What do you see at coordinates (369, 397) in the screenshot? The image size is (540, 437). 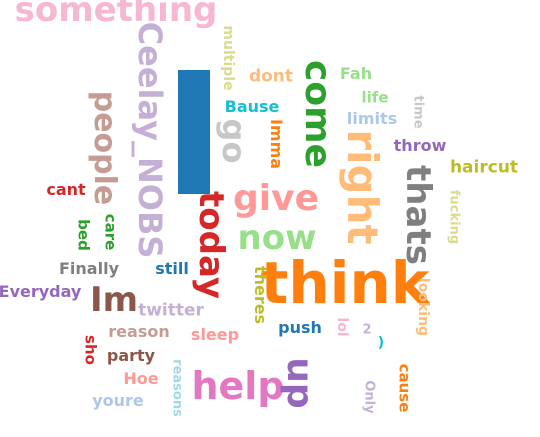 I see `word-only: Only` at bounding box center [369, 397].